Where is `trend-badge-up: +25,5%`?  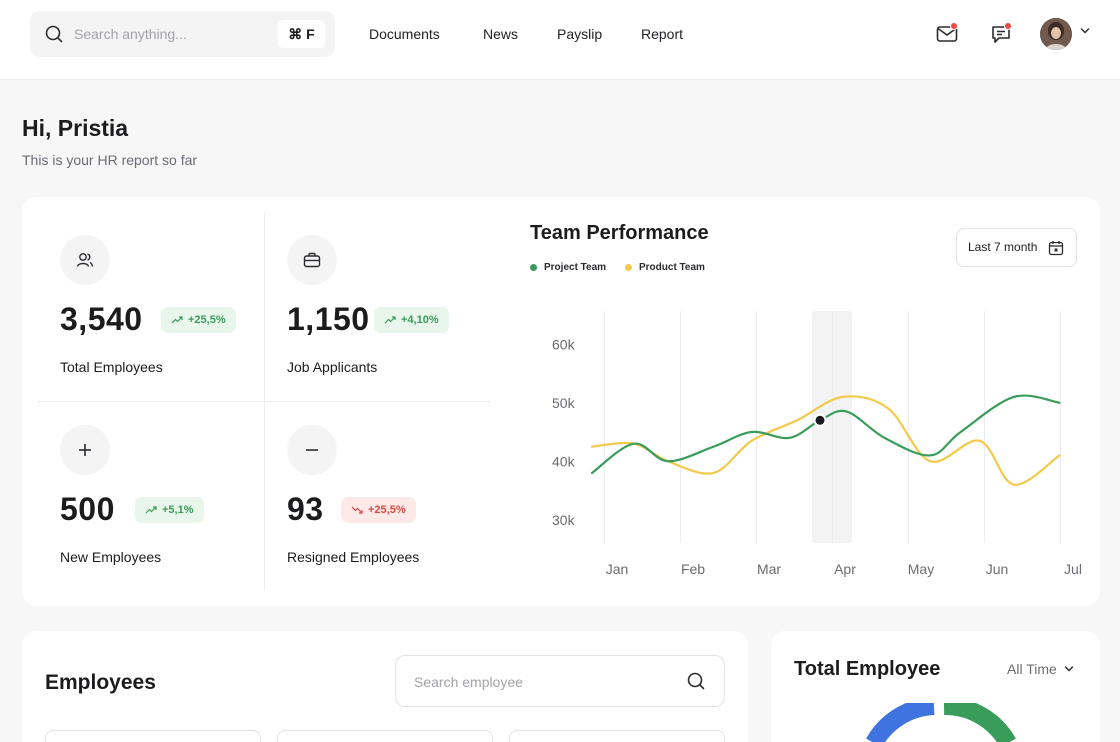
trend-badge-up: +25,5% is located at coordinates (198, 320).